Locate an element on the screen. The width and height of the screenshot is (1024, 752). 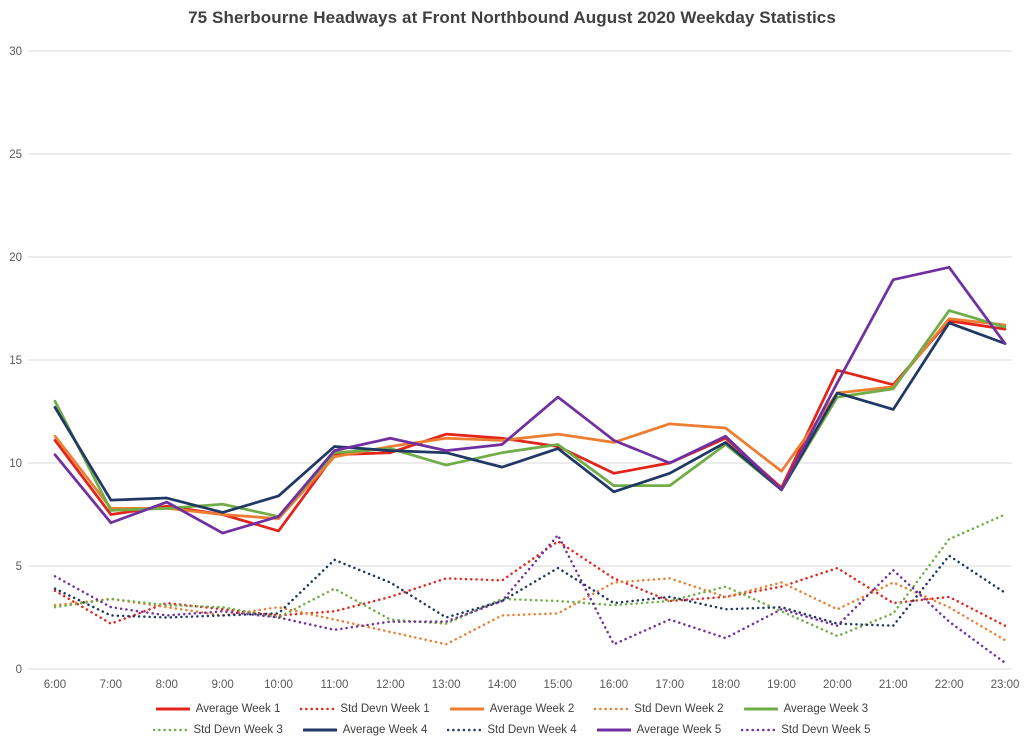
legend-item-std-devn-week-3: Std Devn Week 3 is located at coordinates (218, 730).